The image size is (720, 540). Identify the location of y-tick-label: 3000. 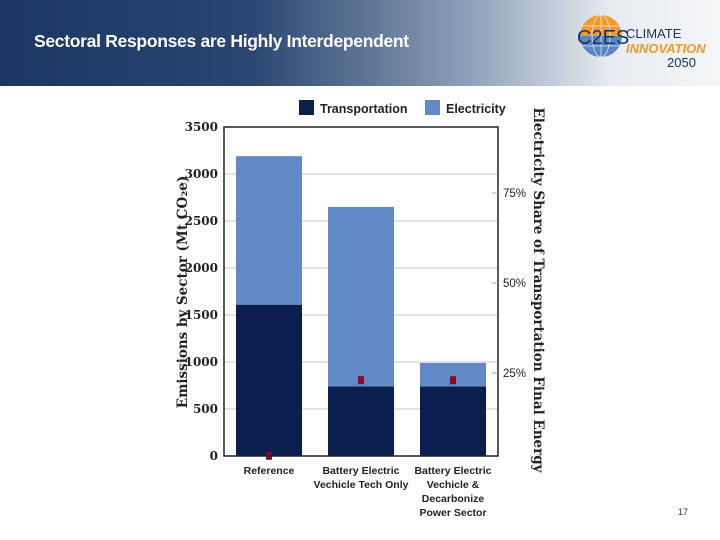
(201, 174).